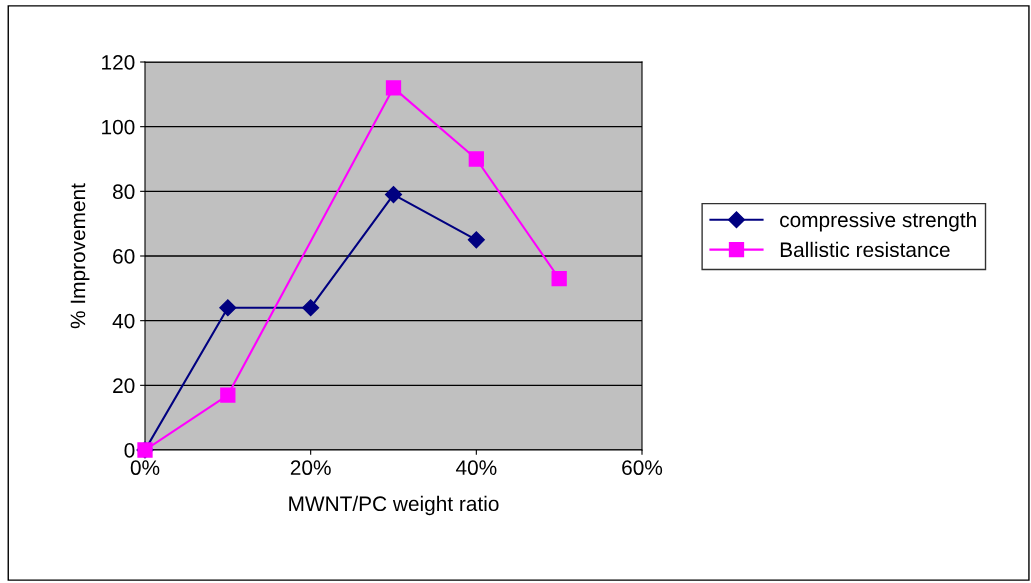  What do you see at coordinates (394, 505) in the screenshot?
I see `x-axis-title: MWNT/PC weight ratio` at bounding box center [394, 505].